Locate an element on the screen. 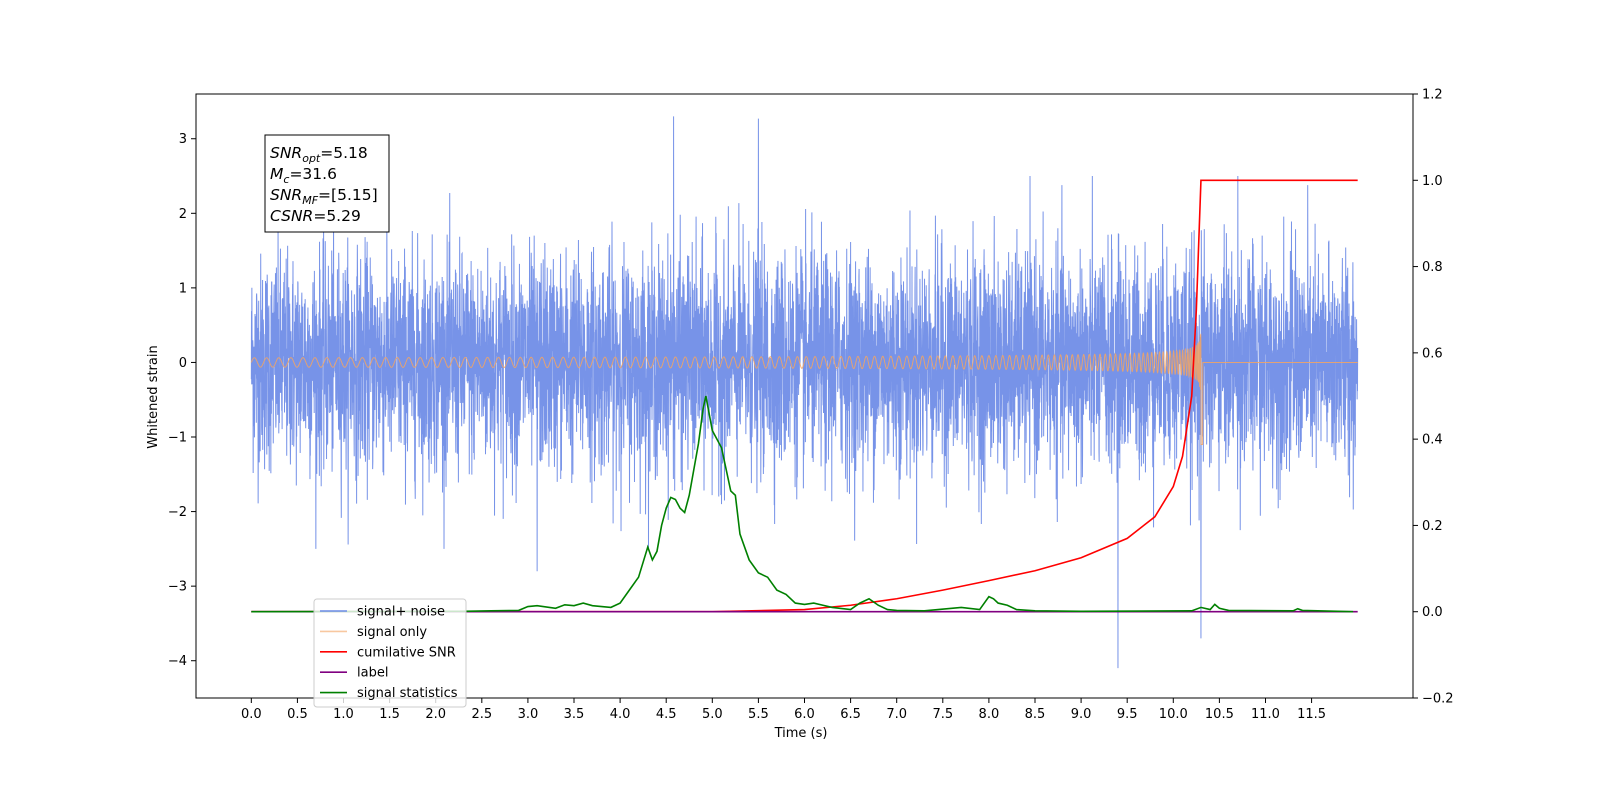 The height and width of the screenshot is (800, 1600). annotation-line: Mc=31.6 is located at coordinates (303, 175).